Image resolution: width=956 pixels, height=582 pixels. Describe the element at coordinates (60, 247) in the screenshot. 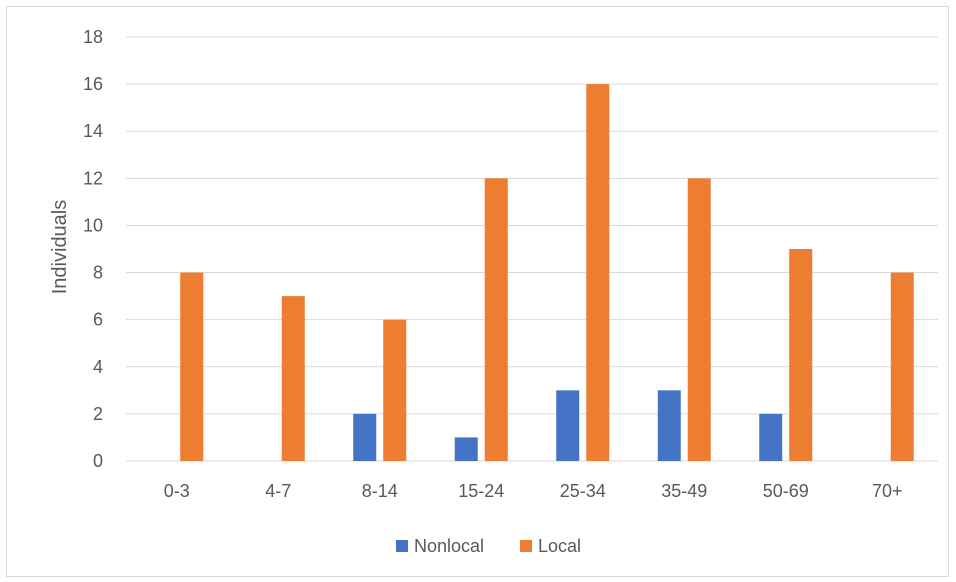

I see `y-axis-title: Individuals` at that location.